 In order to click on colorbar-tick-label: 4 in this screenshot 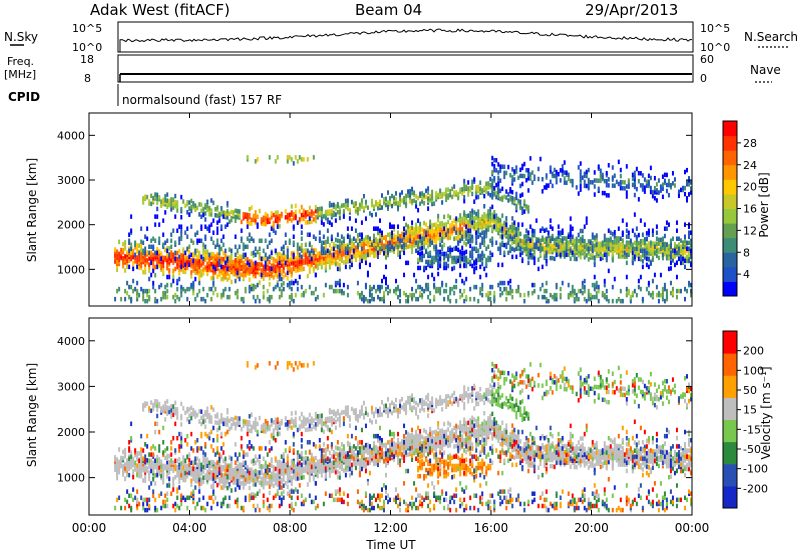, I will do `click(746, 274)`.